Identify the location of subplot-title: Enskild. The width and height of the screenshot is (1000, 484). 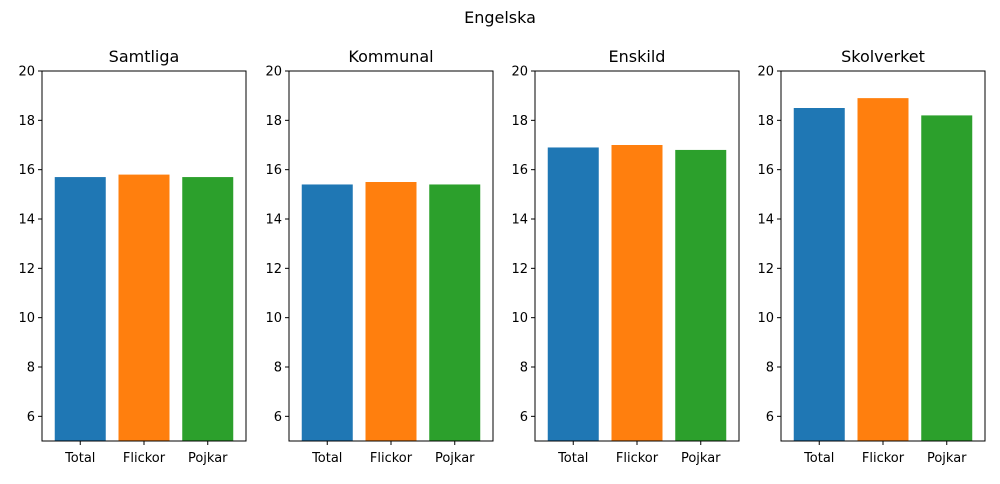
(637, 56).